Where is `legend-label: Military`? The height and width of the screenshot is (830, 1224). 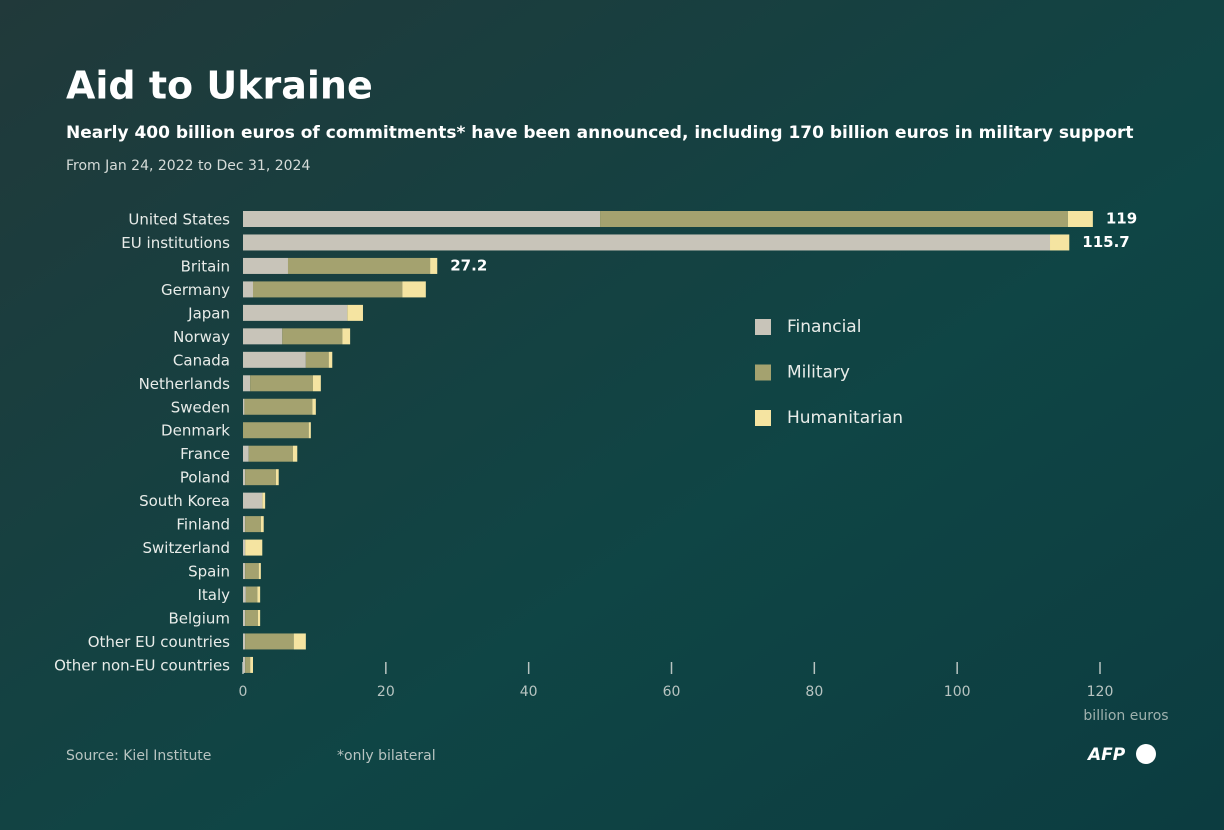 legend-label: Military is located at coordinates (818, 373).